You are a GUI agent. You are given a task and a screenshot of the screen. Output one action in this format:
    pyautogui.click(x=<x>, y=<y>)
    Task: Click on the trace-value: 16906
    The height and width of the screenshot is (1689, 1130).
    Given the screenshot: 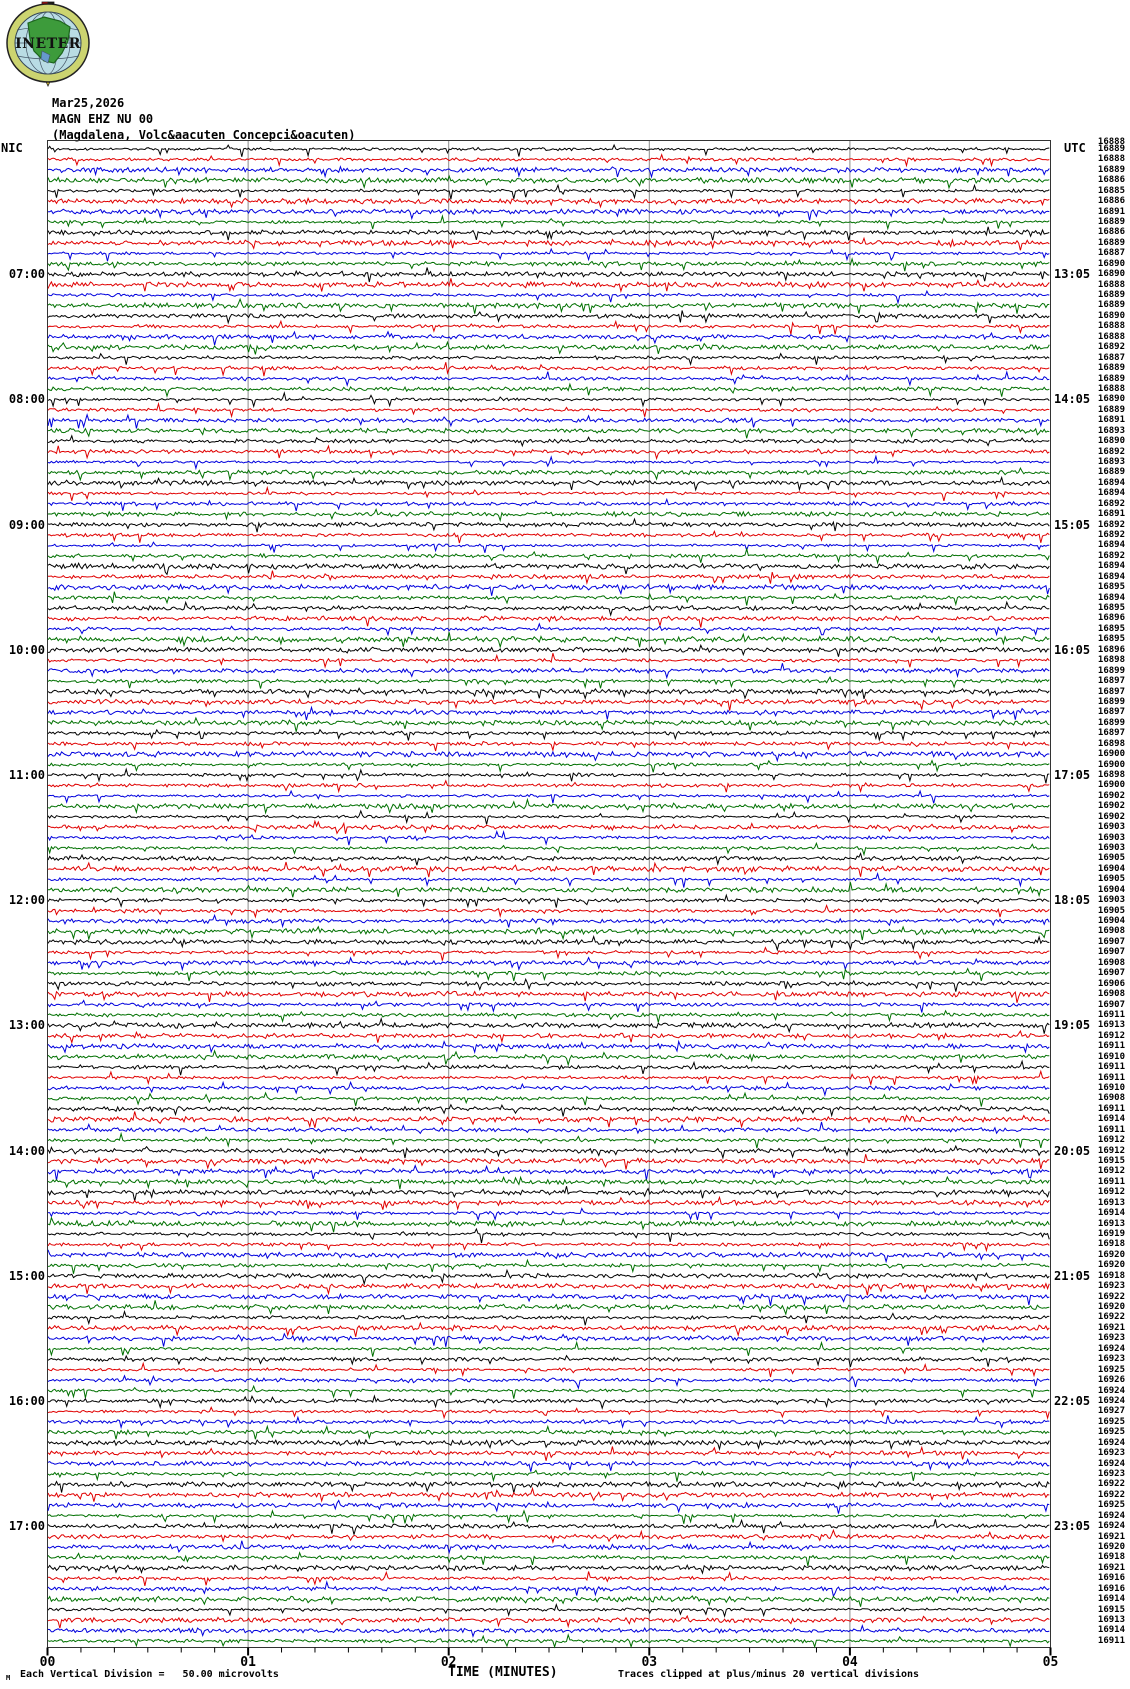 What is the action you would take?
    pyautogui.click(x=1111, y=983)
    